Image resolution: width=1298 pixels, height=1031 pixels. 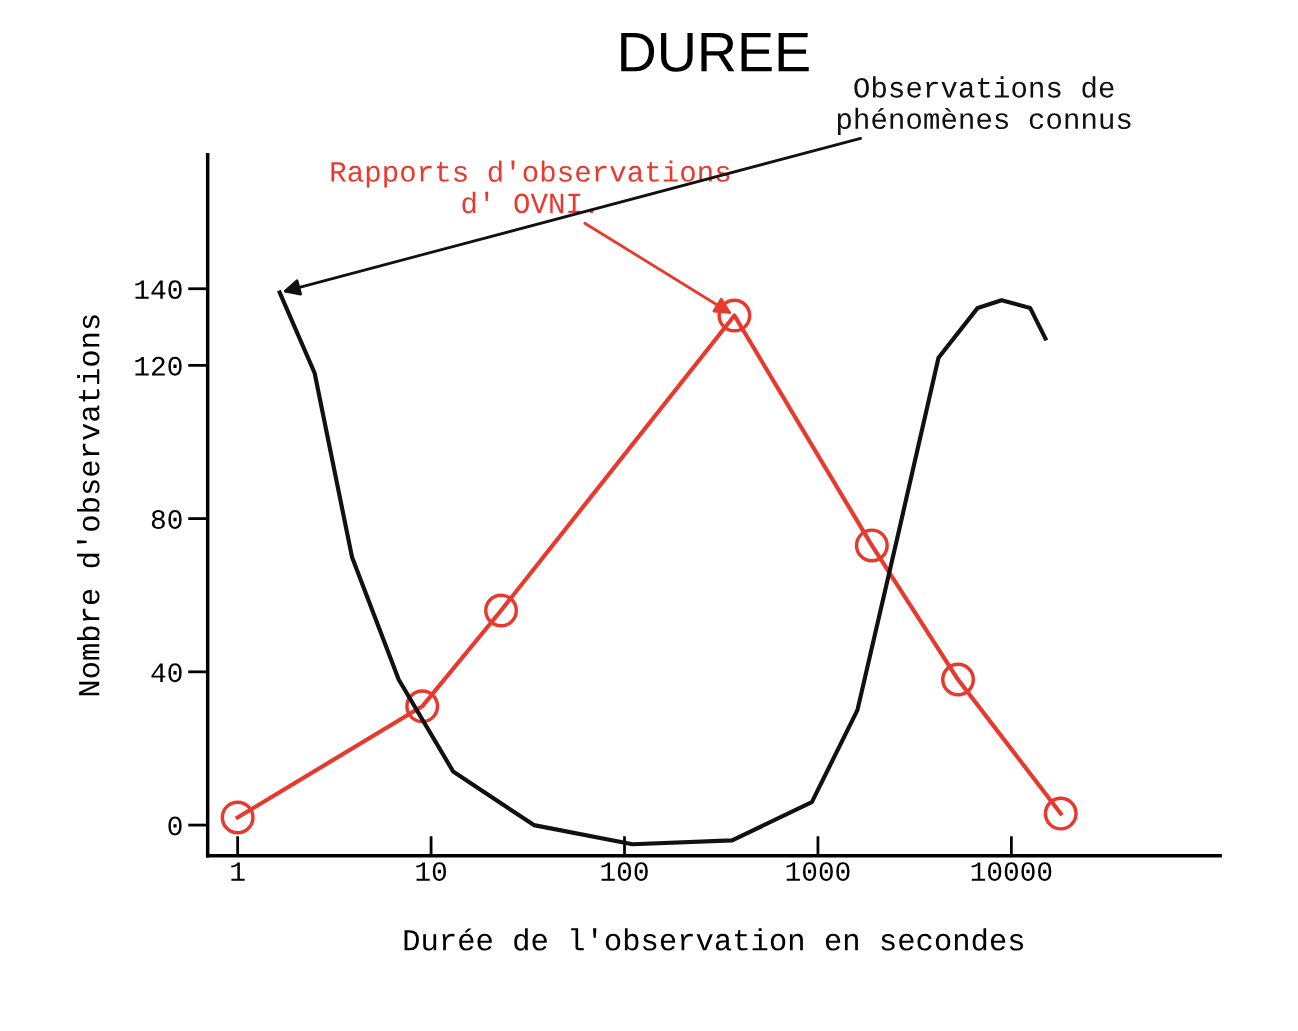 What do you see at coordinates (175, 826) in the screenshot?
I see `y-tick-label: 0` at bounding box center [175, 826].